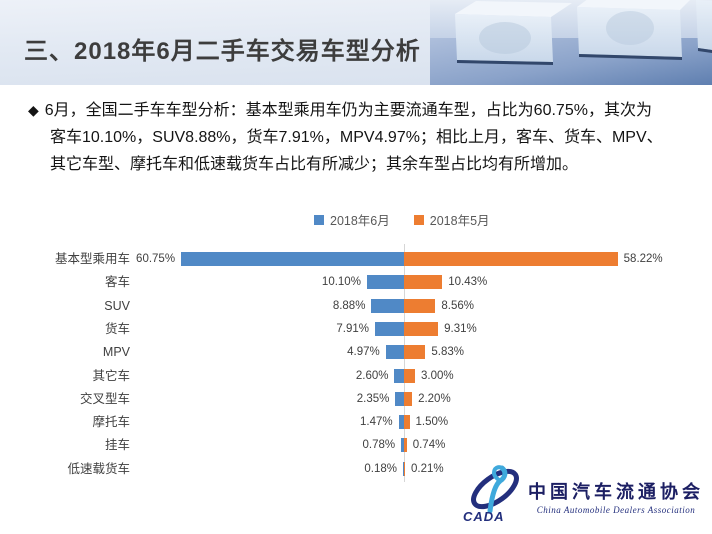 This screenshot has width=712, height=534. Describe the element at coordinates (222, 51) in the screenshot. I see `slide-title: 三、2018年6月二手车交易车型分析` at that location.